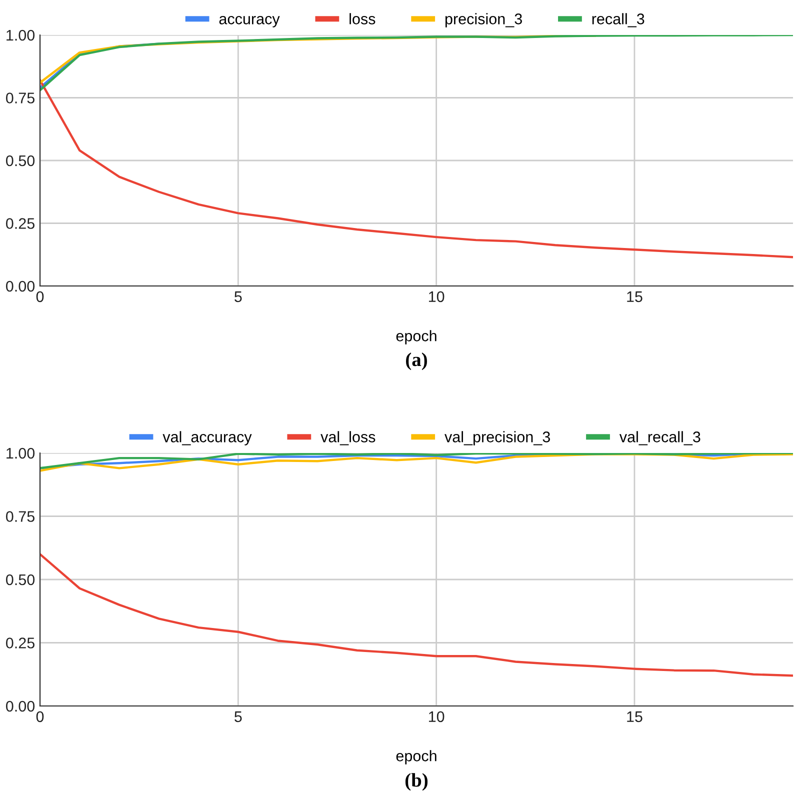  I want to click on legend-label: val_loss, so click(348, 438).